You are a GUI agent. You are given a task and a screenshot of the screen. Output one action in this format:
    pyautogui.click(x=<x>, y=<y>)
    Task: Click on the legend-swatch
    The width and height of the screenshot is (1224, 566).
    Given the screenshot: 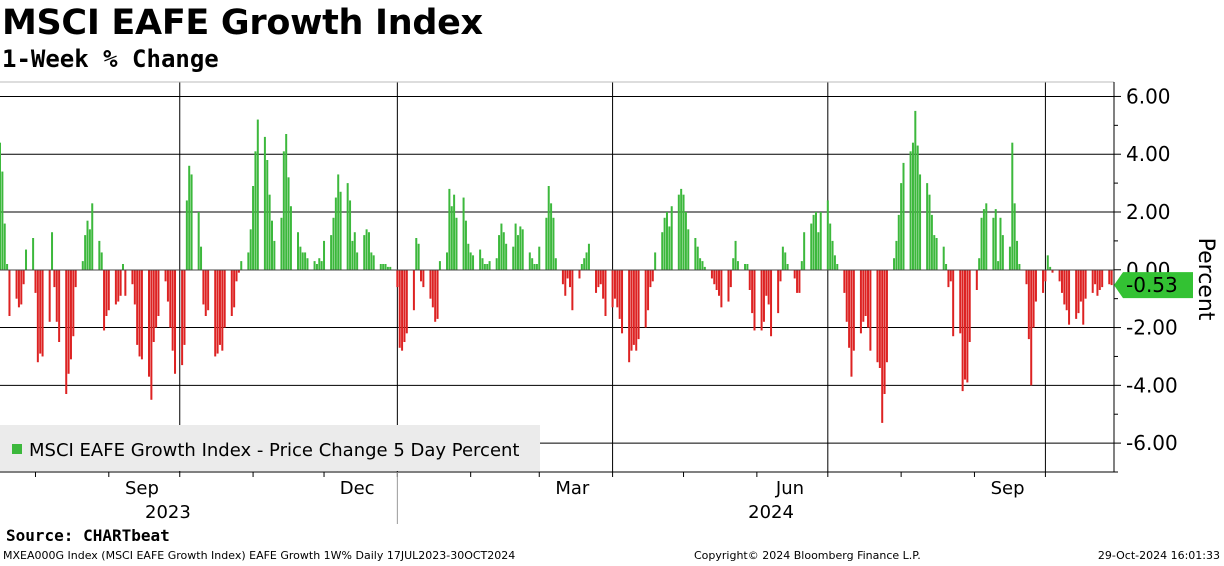 What is the action you would take?
    pyautogui.click(x=17, y=449)
    